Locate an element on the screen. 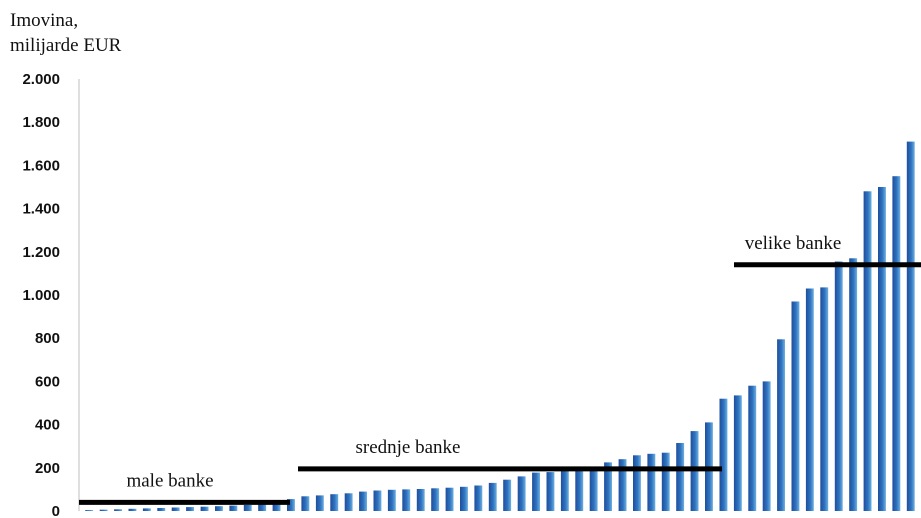 Image resolution: width=921 pixels, height=518 pixels. y-tick-label: 800 is located at coordinates (47, 338).